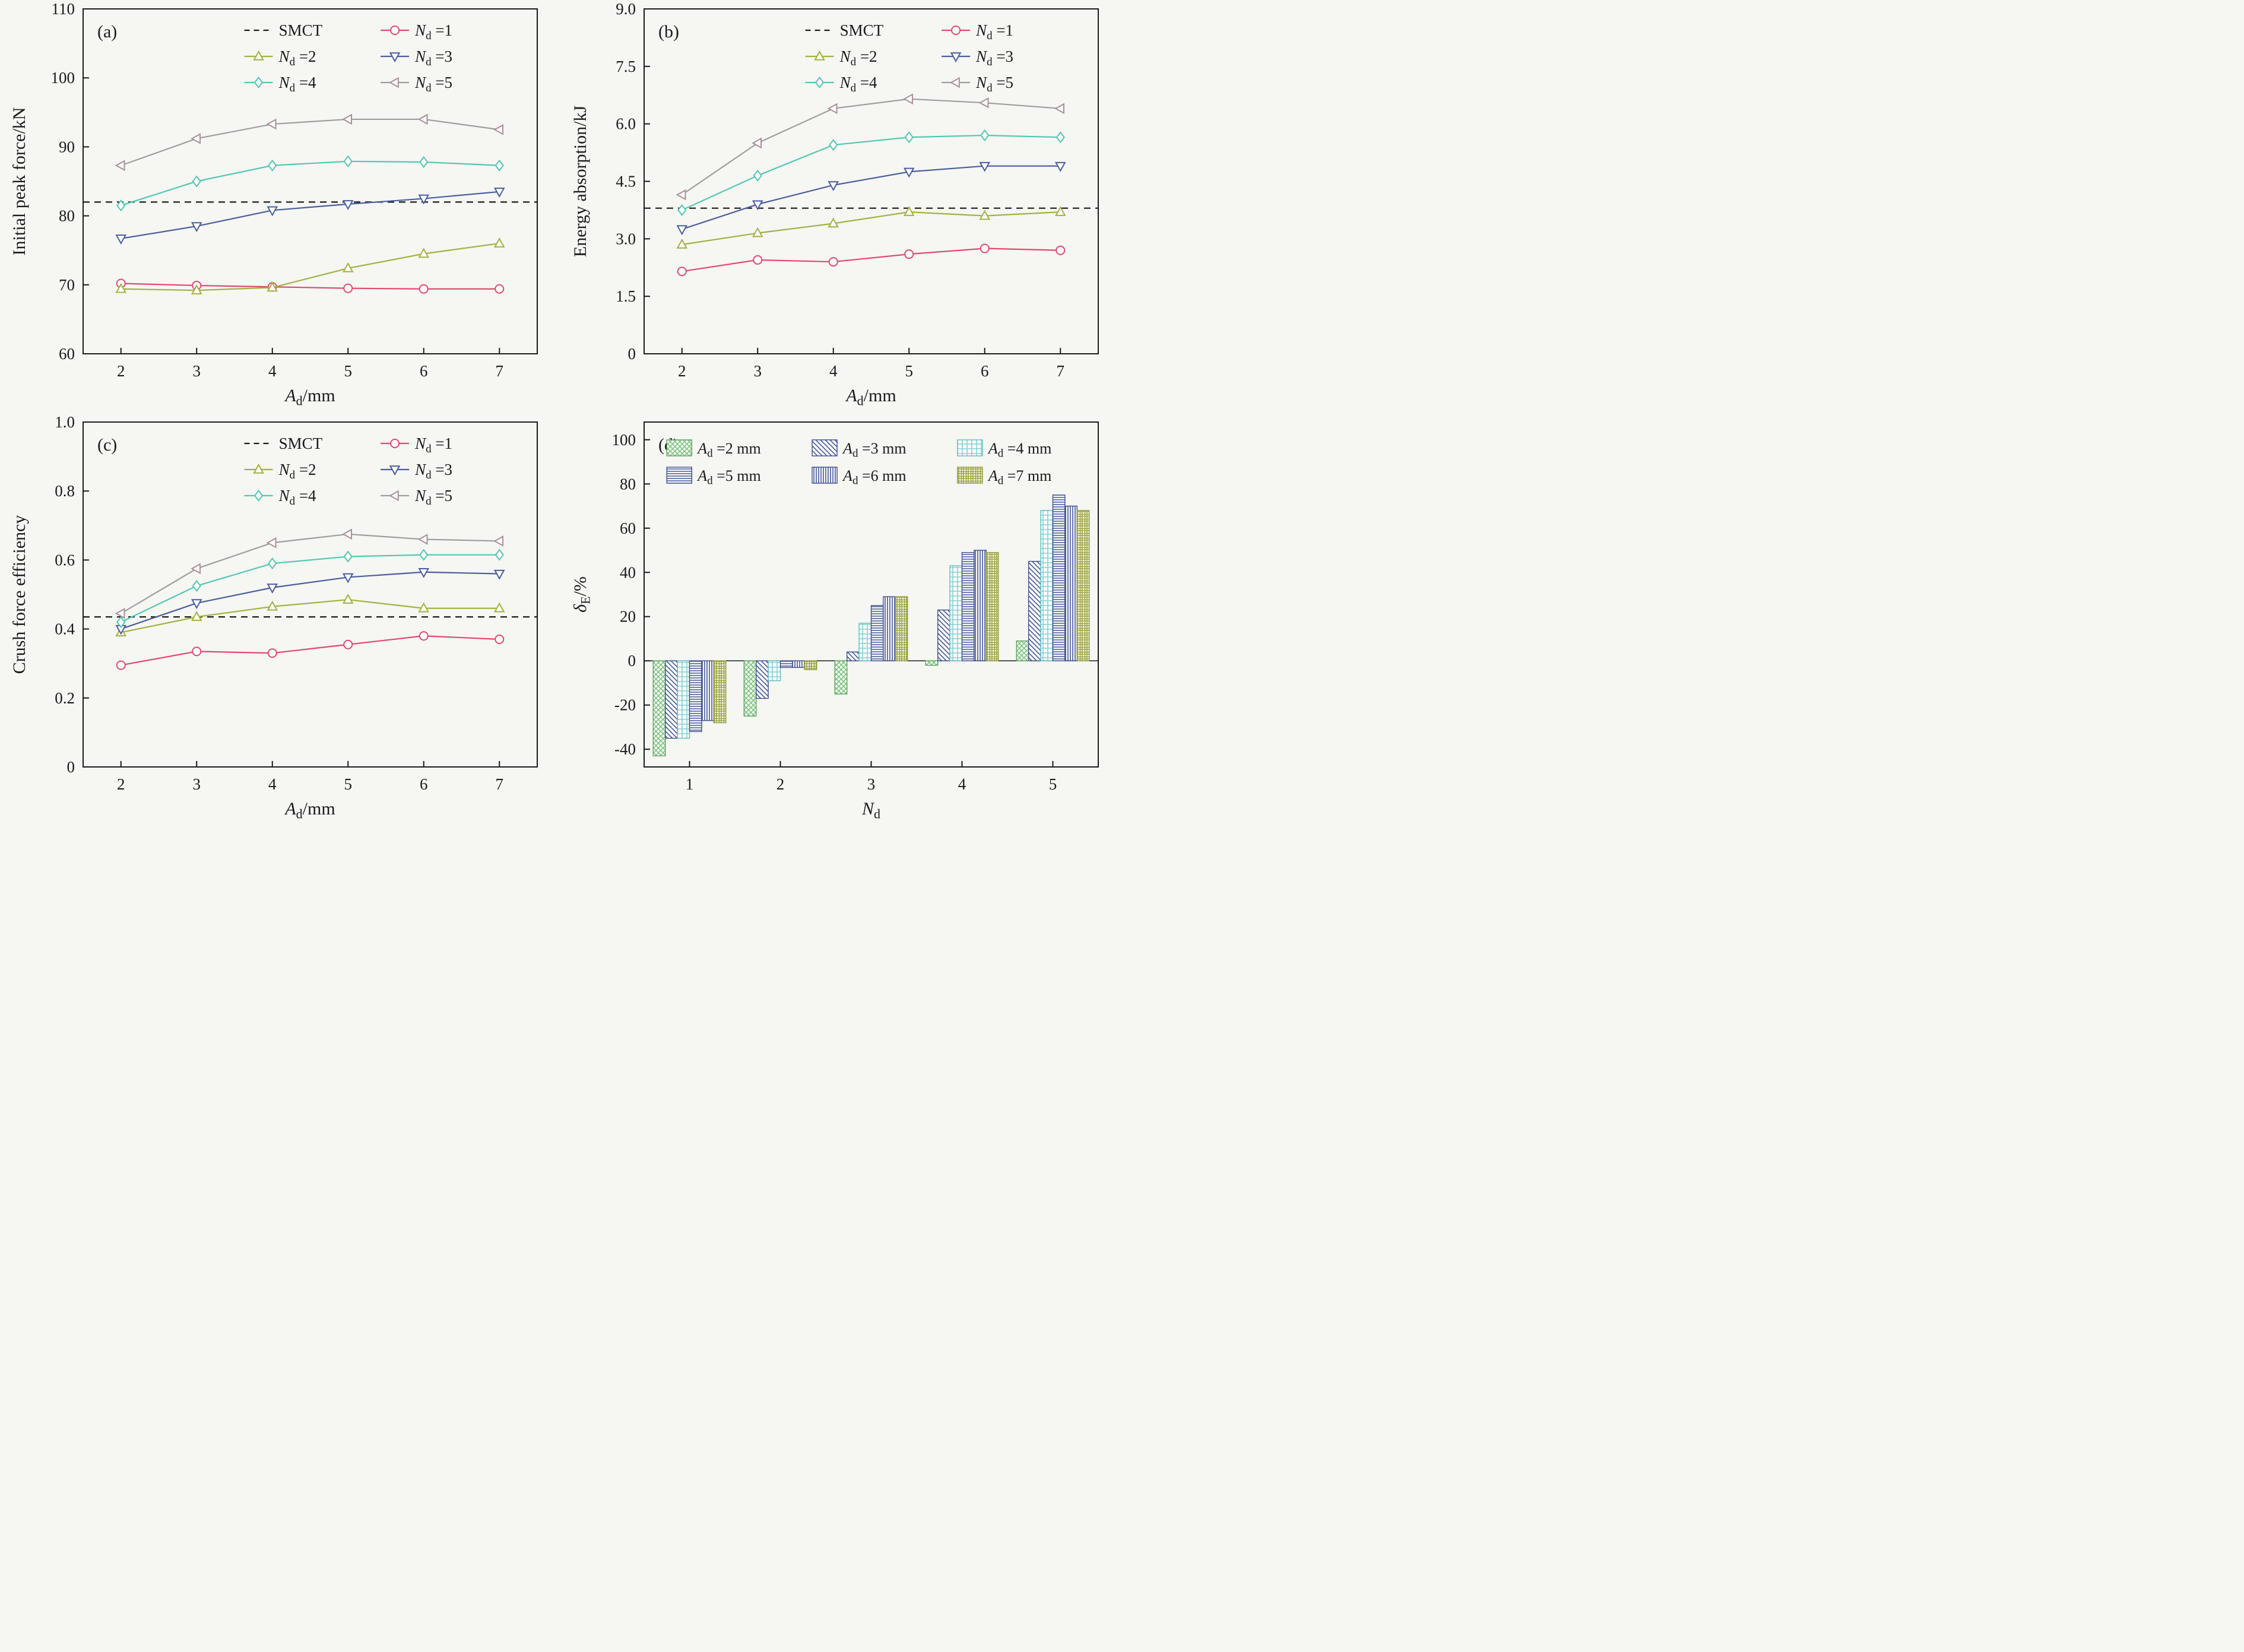 The width and height of the screenshot is (2244, 1652). What do you see at coordinates (1071, 583) in the screenshot?
I see `bar-ad6-n5` at bounding box center [1071, 583].